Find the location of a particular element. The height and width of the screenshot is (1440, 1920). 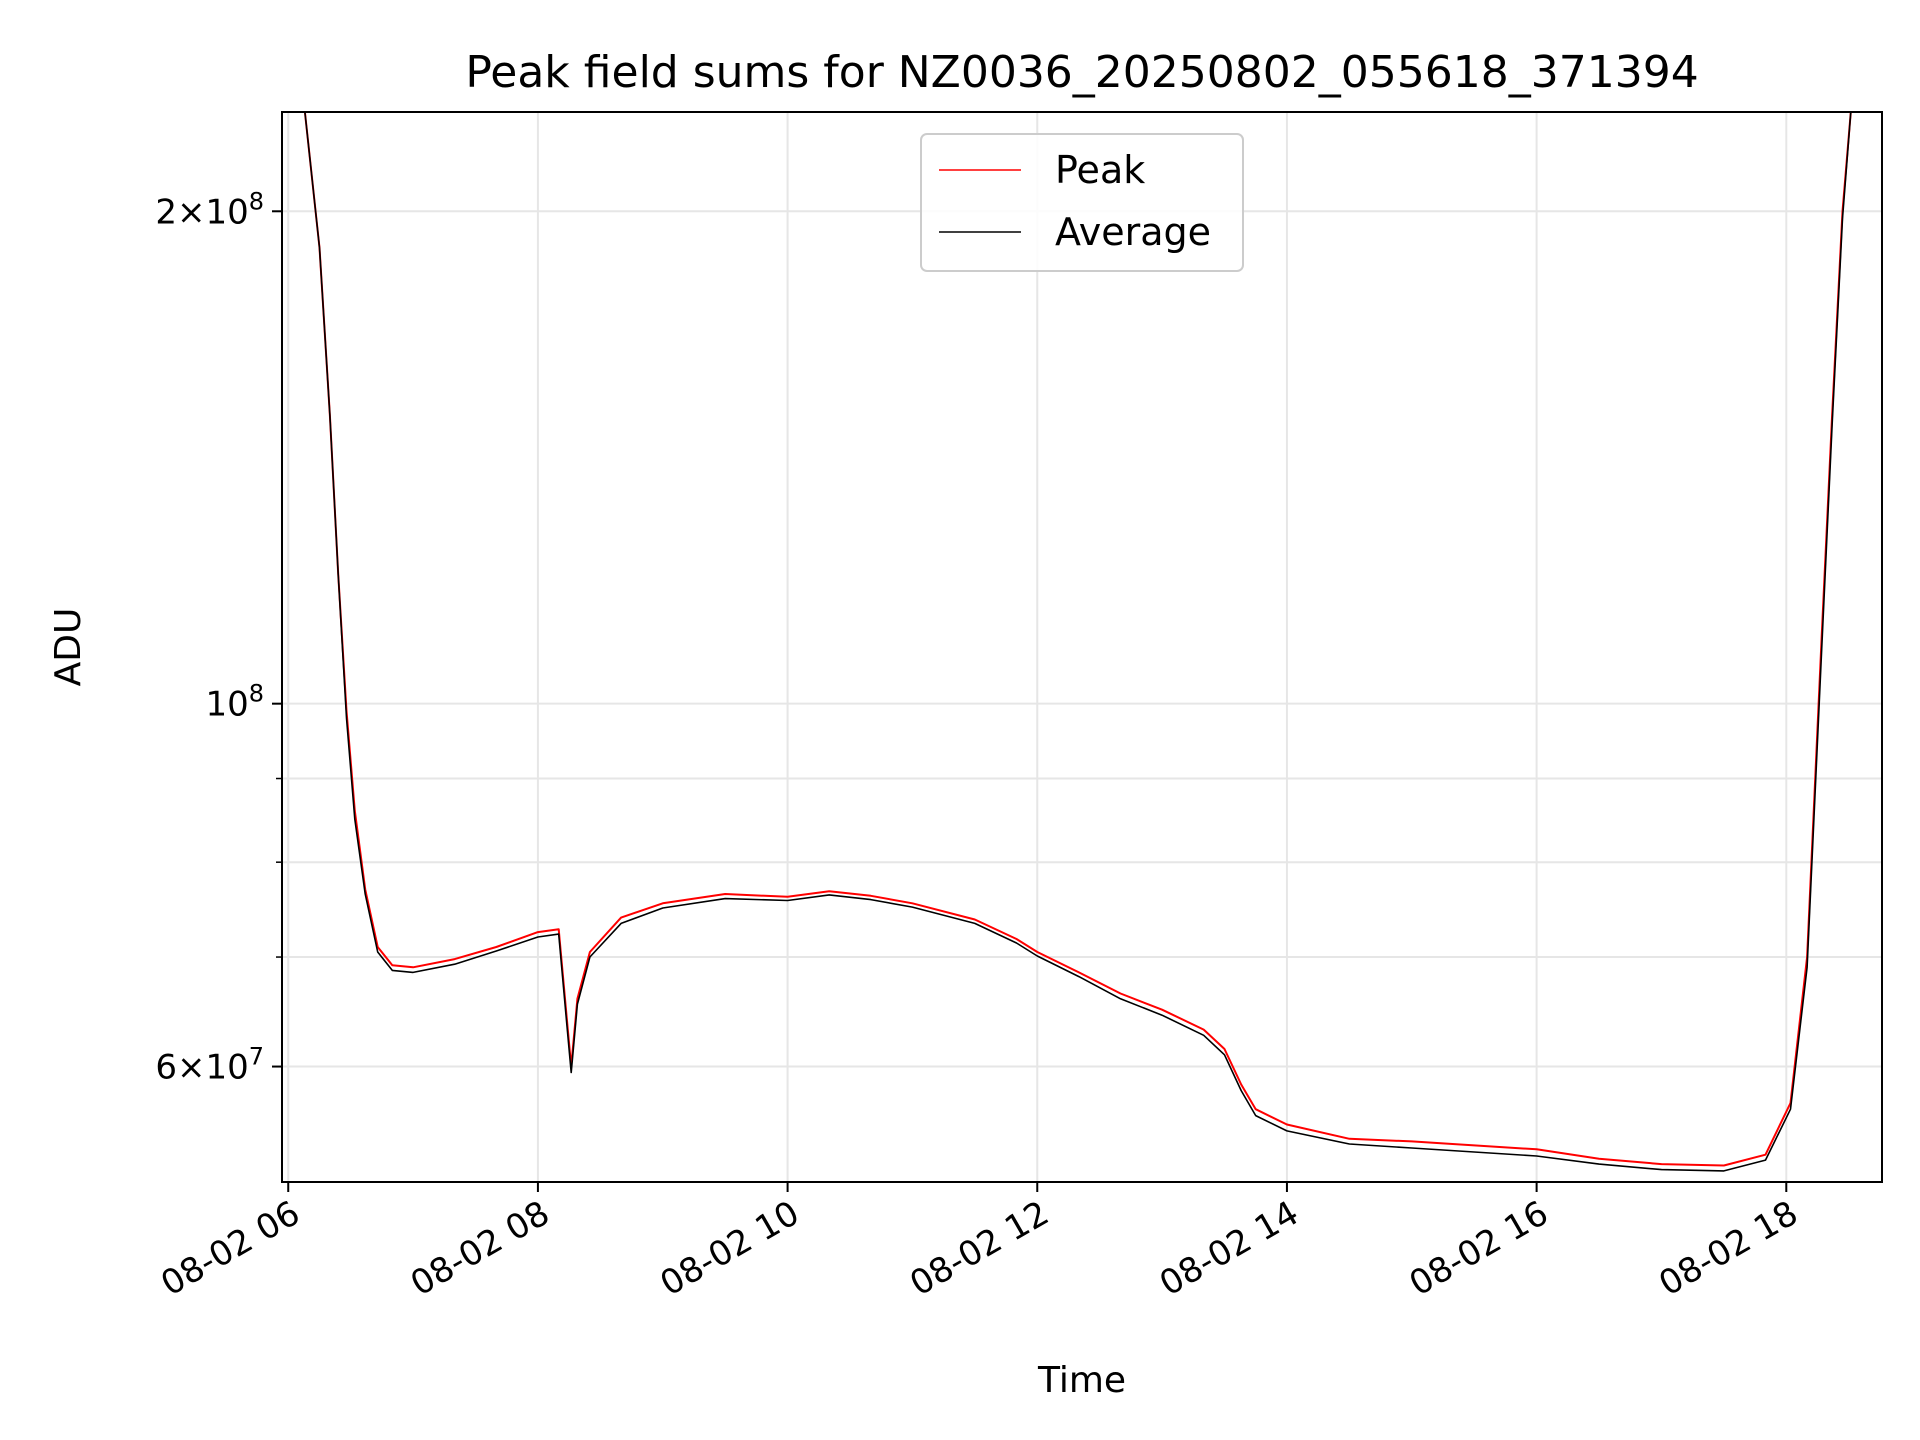

y-axis-title: ADU is located at coordinates (68, 647).